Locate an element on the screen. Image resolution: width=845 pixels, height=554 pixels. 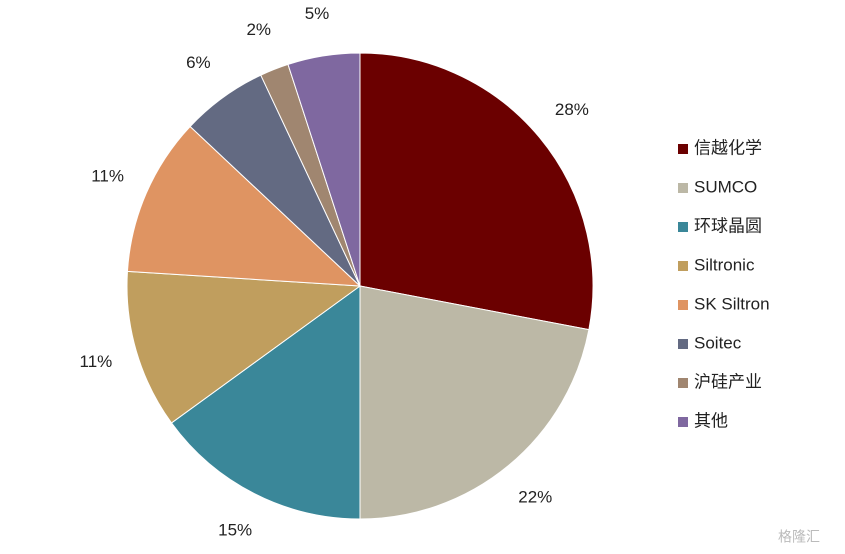
data-label: 2% is located at coordinates (258, 29).